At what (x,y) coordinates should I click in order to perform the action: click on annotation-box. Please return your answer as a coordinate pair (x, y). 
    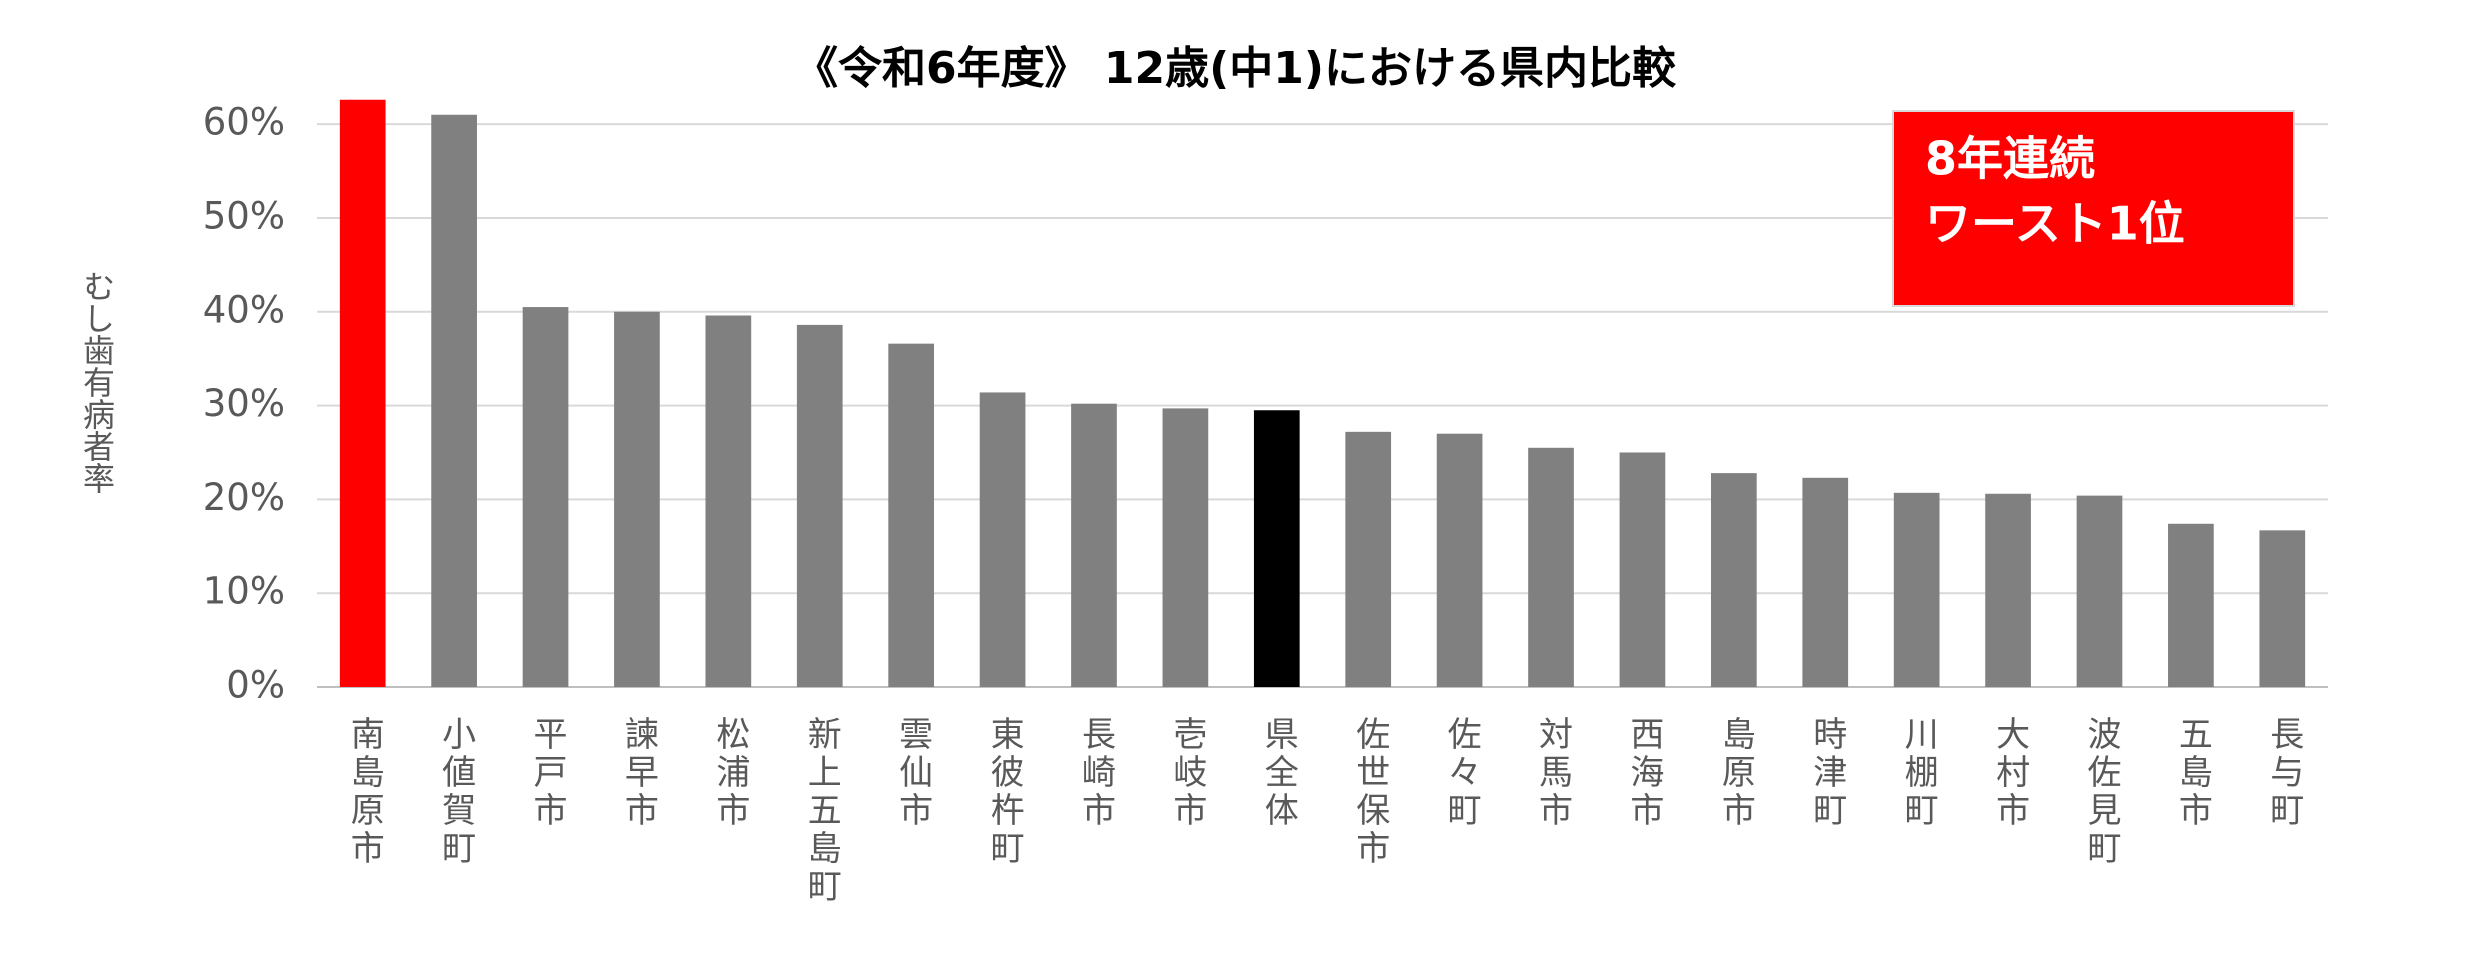
    Looking at the image, I should click on (2093, 208).